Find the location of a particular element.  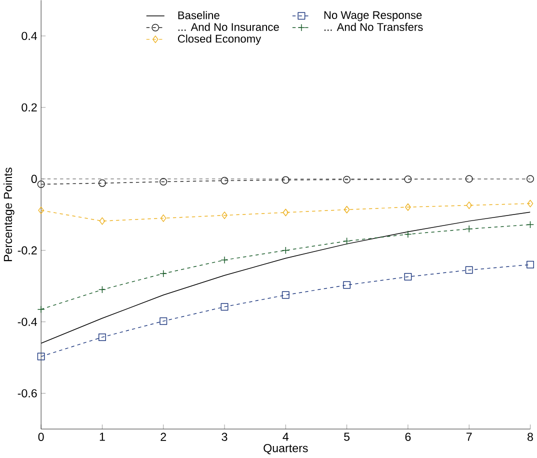

x-axis-title: Quarters is located at coordinates (286, 449).